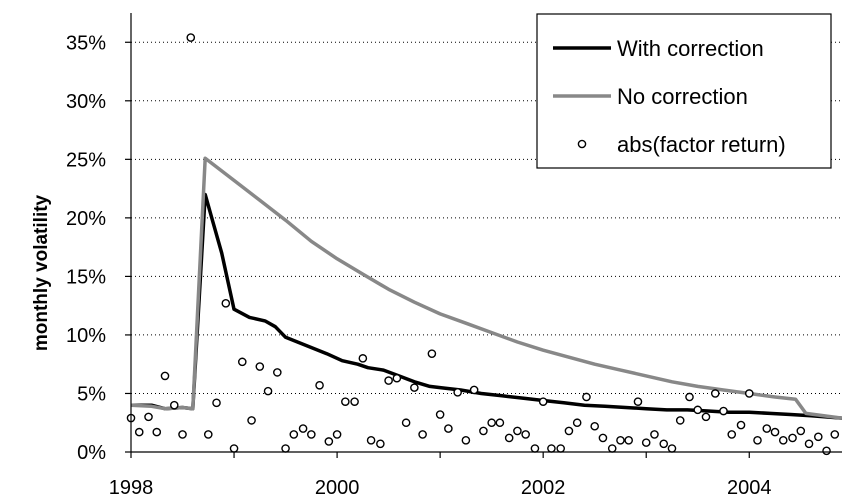 The width and height of the screenshot is (842, 502). I want to click on x-tick-label-3: 2004, so click(749, 488).